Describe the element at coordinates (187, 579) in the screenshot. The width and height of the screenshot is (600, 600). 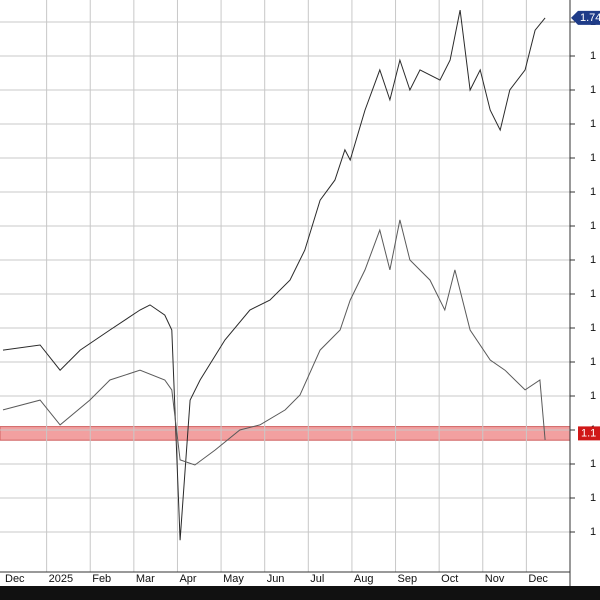
I see `x-tick-label: Apr` at that location.